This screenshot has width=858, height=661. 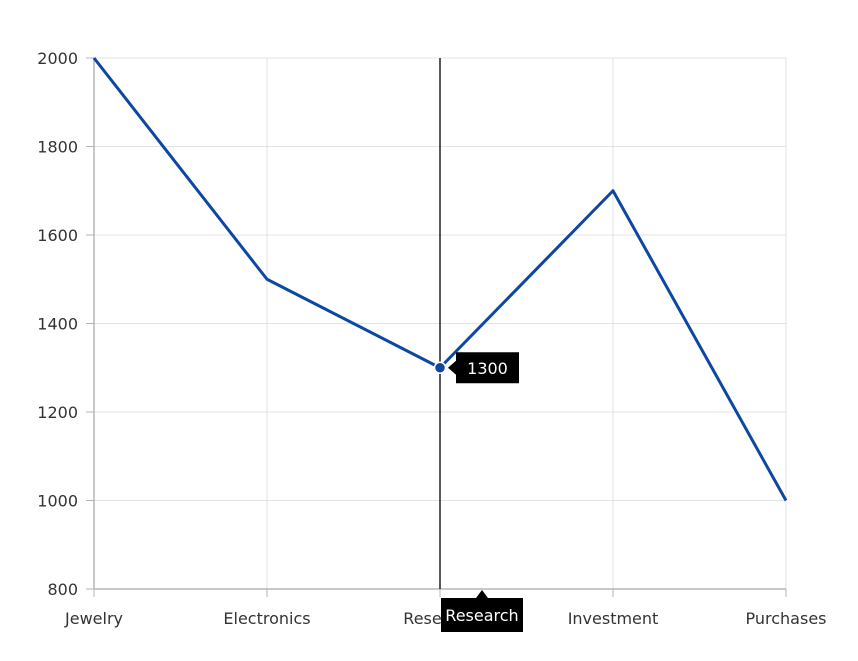 What do you see at coordinates (452, 367) in the screenshot?
I see `value-tooltip-pointer` at bounding box center [452, 367].